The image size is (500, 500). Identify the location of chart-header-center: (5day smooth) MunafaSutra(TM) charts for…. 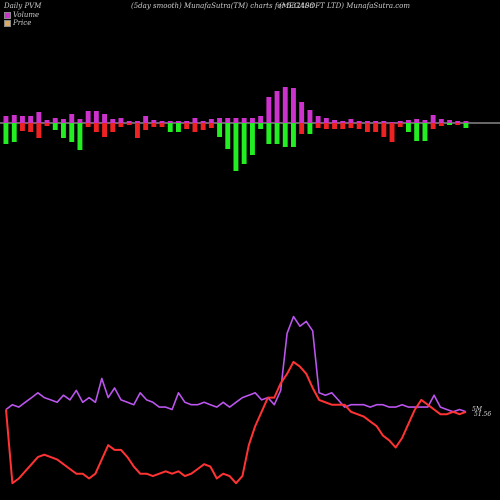
(222, 6).